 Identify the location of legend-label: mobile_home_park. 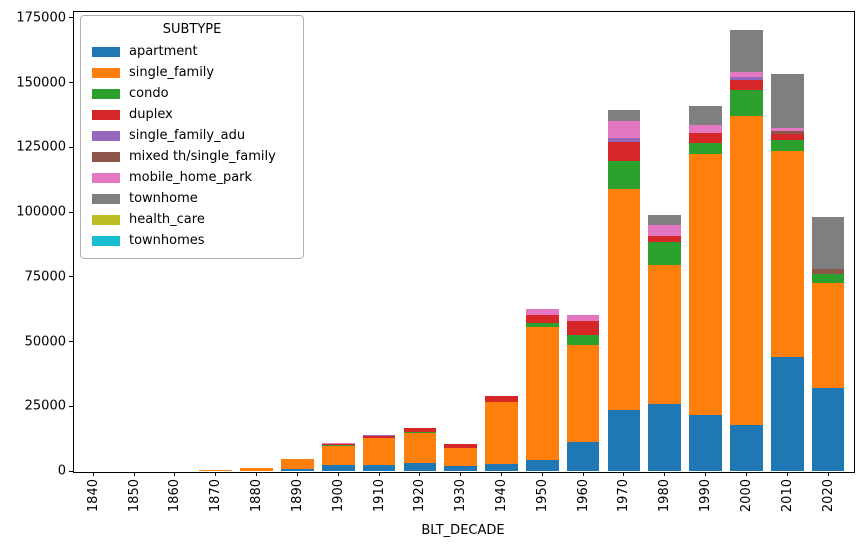
(191, 177).